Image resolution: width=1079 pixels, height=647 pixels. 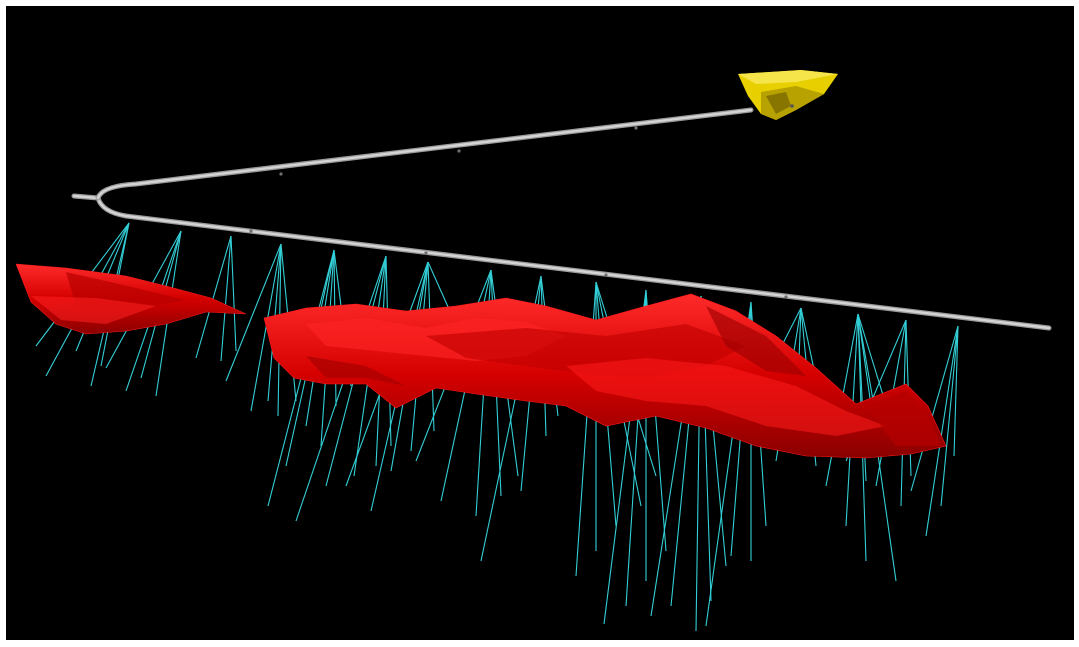 What do you see at coordinates (788, 95) in the screenshot?
I see `portal` at bounding box center [788, 95].